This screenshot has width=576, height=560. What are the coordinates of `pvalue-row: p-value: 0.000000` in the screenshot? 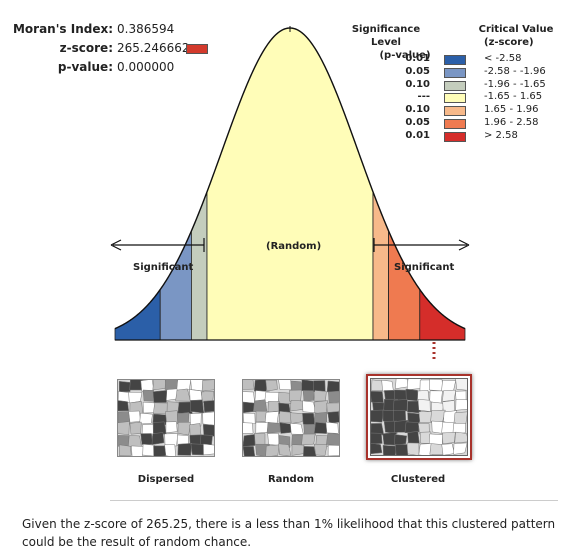 It's located at (100, 68).